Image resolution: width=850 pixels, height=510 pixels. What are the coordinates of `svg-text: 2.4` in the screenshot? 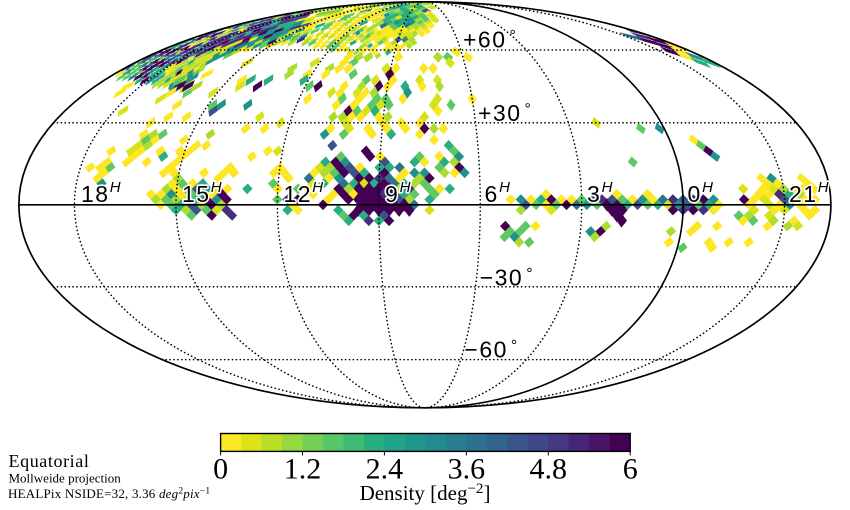 It's located at (385, 469).